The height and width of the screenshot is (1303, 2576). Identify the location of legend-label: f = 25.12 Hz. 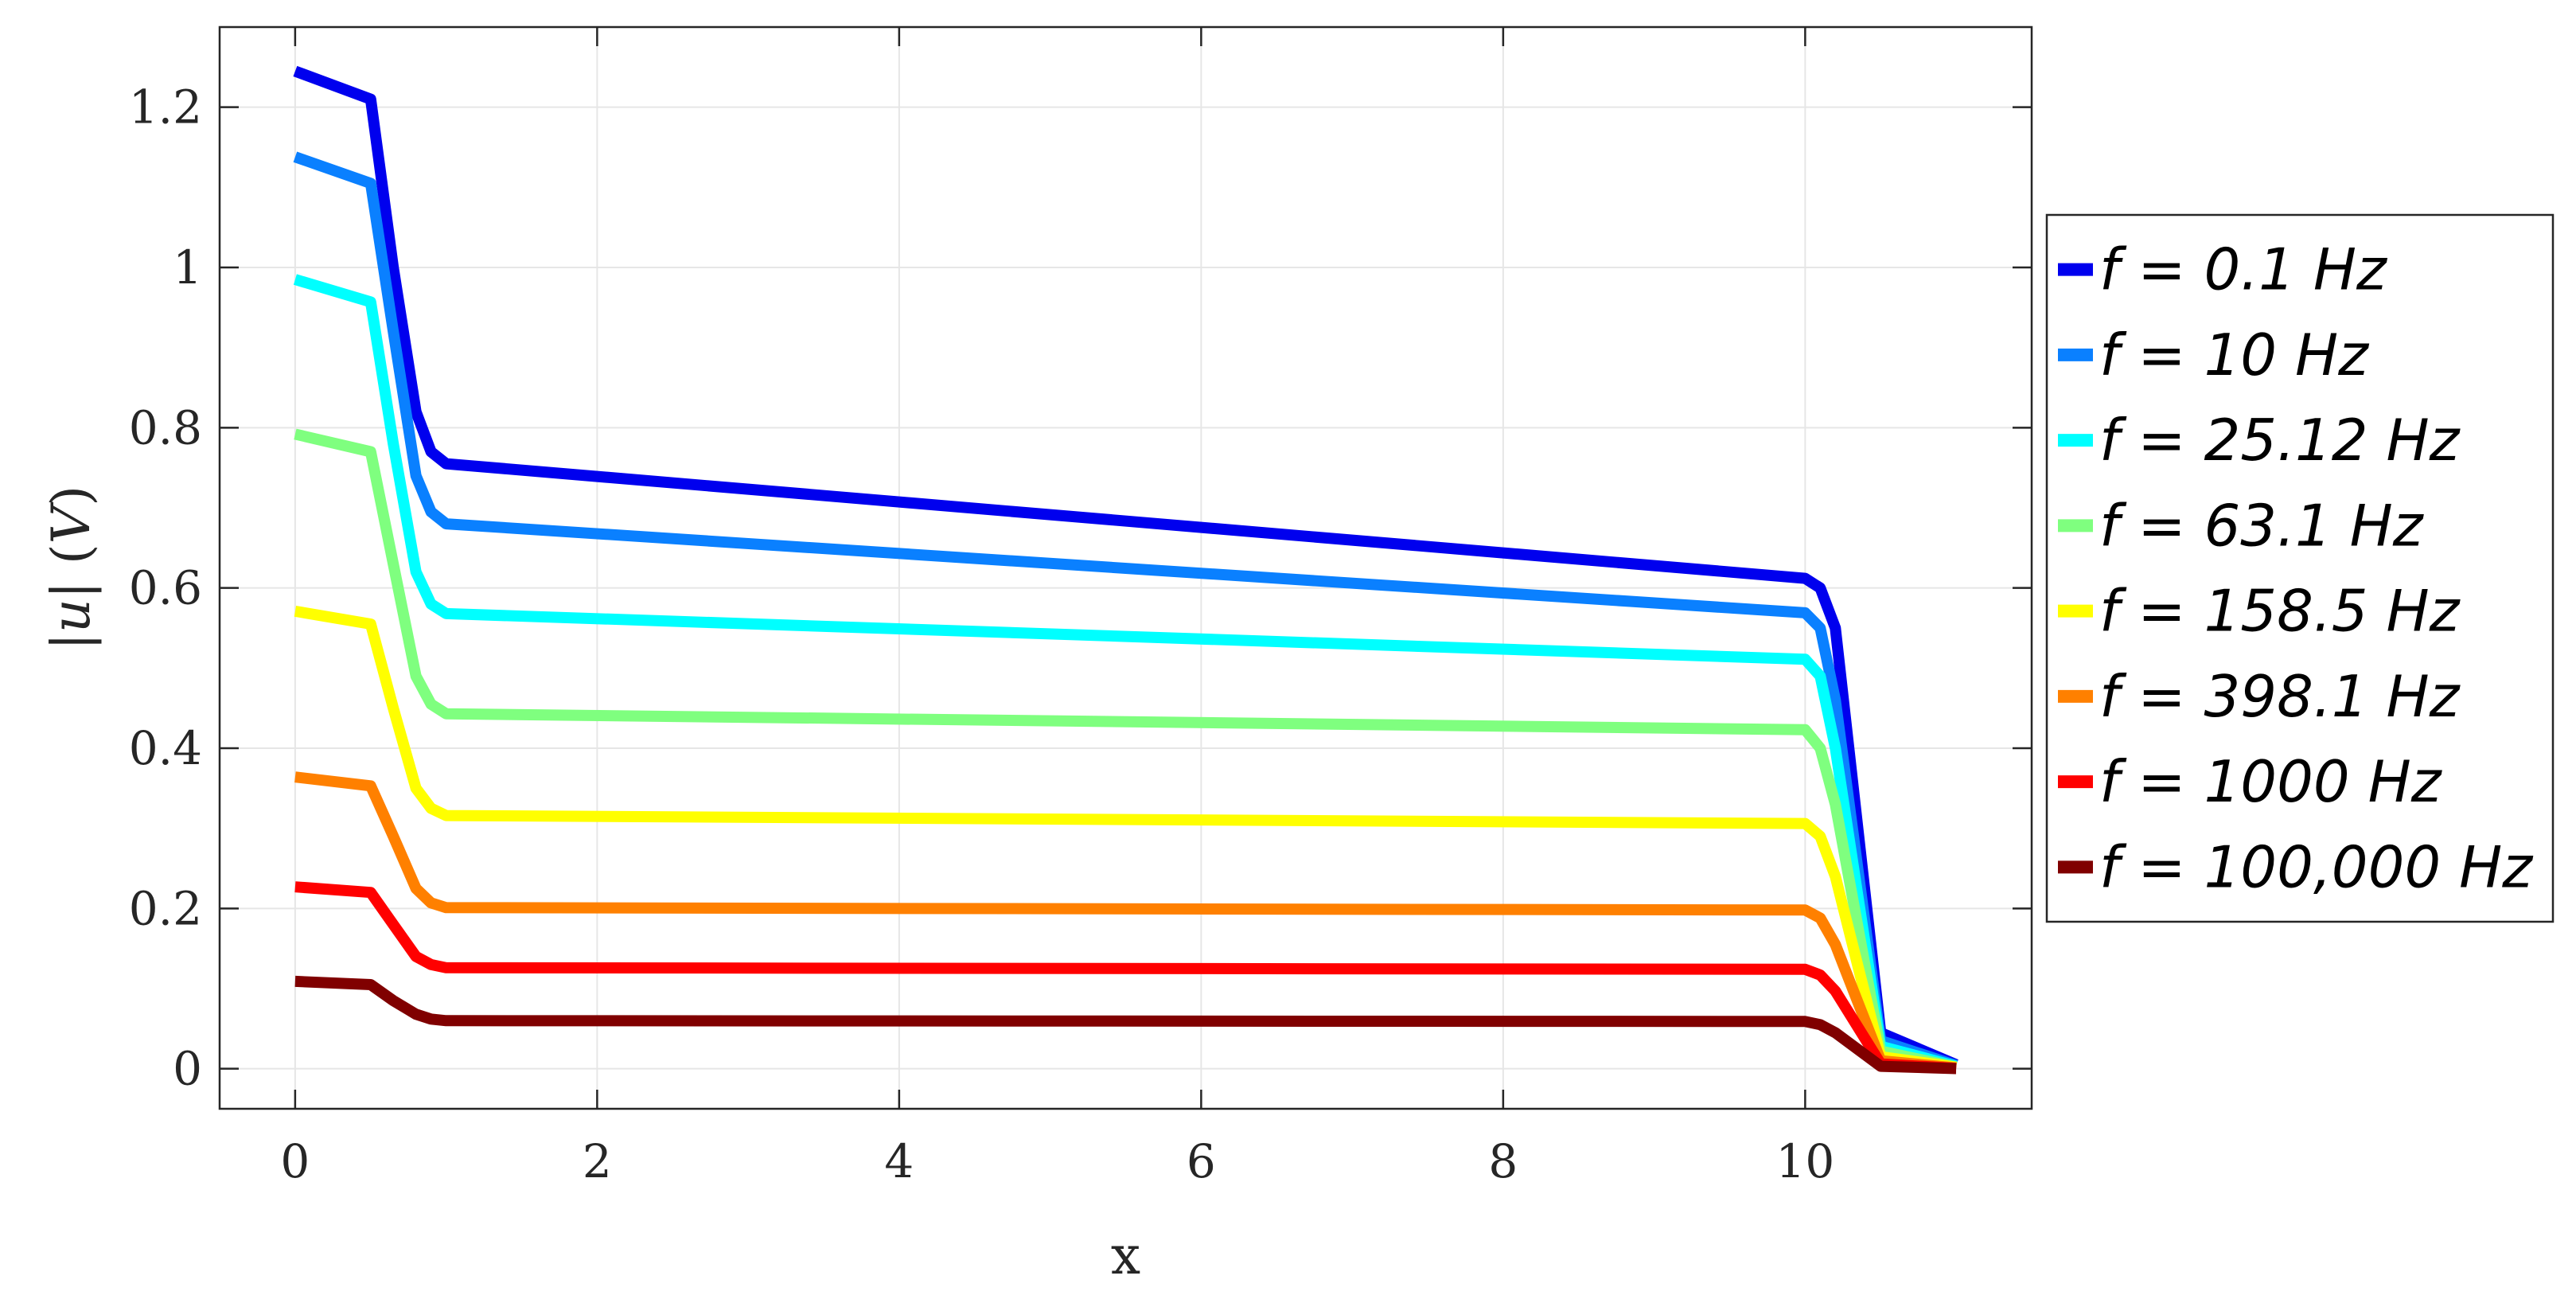
(2280, 440).